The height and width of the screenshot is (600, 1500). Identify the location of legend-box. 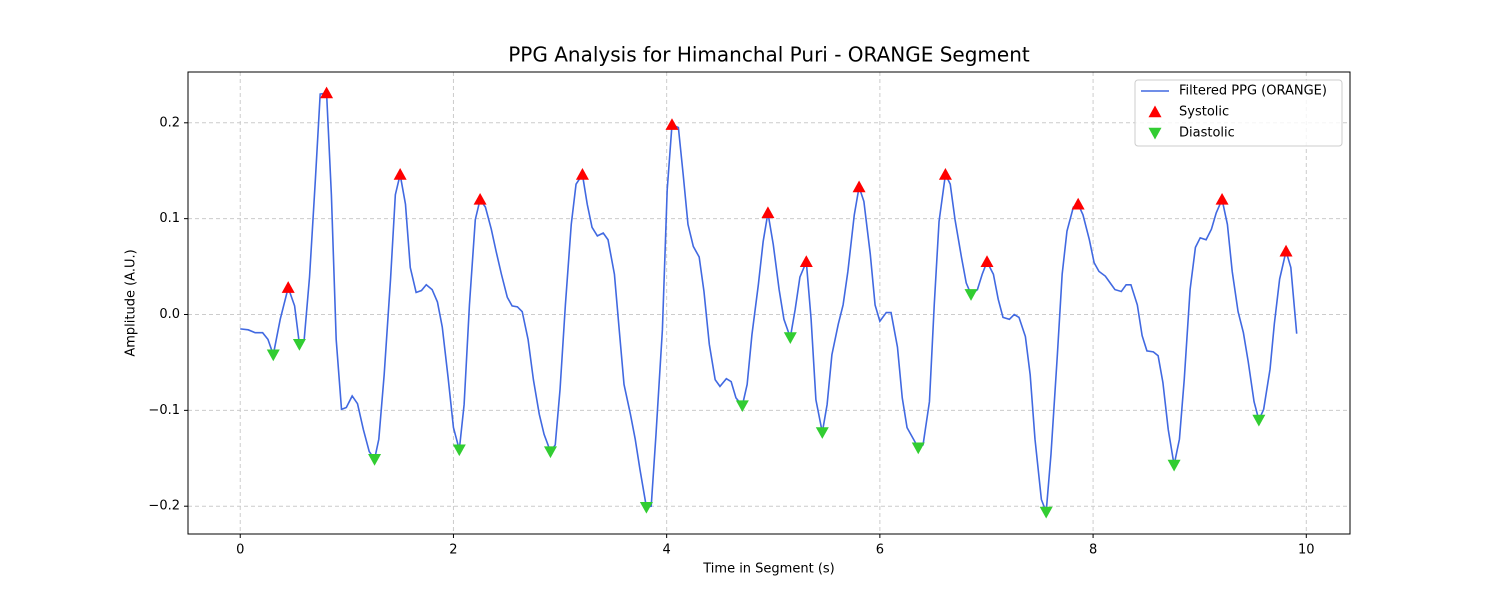
(1238, 113).